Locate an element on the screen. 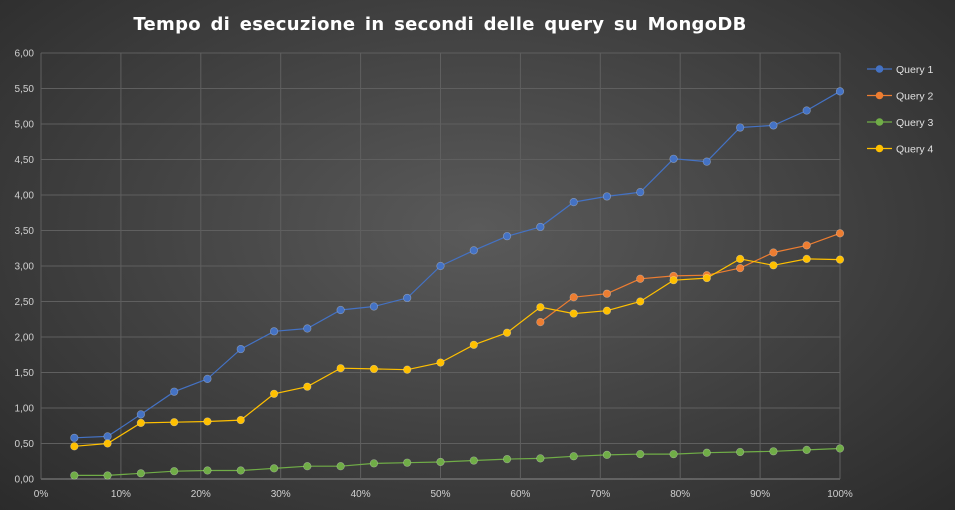 Image resolution: width=955 pixels, height=510 pixels. x-tick-label: 30% is located at coordinates (281, 494).